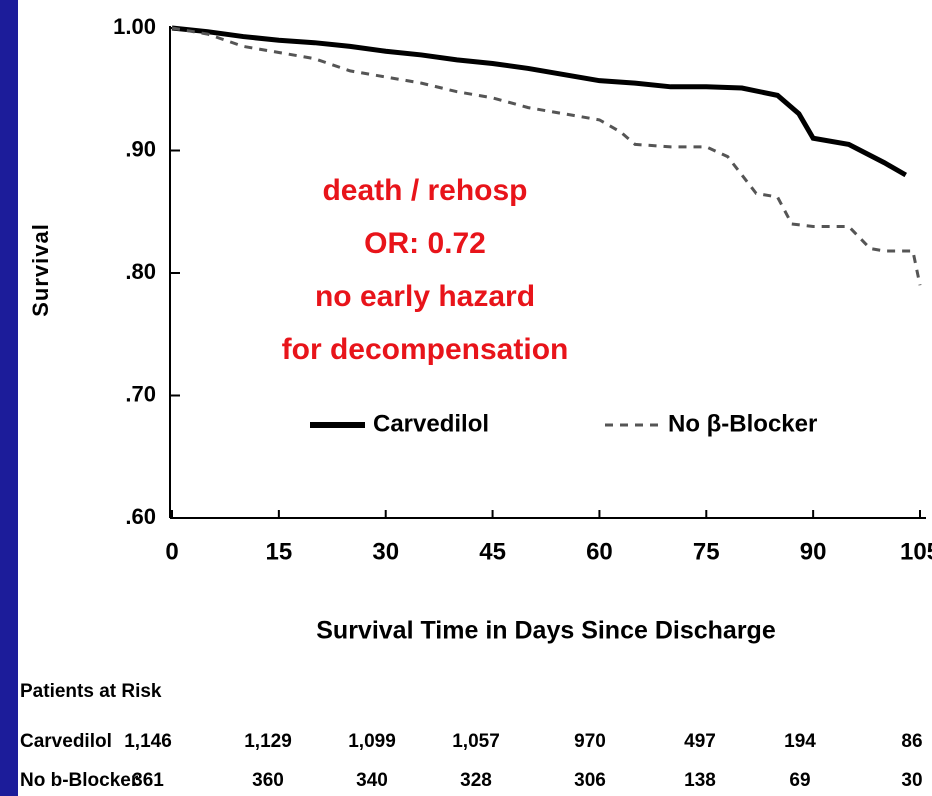 The height and width of the screenshot is (796, 932). What do you see at coordinates (476, 741) in the screenshot?
I see `risk-count: 1,057` at bounding box center [476, 741].